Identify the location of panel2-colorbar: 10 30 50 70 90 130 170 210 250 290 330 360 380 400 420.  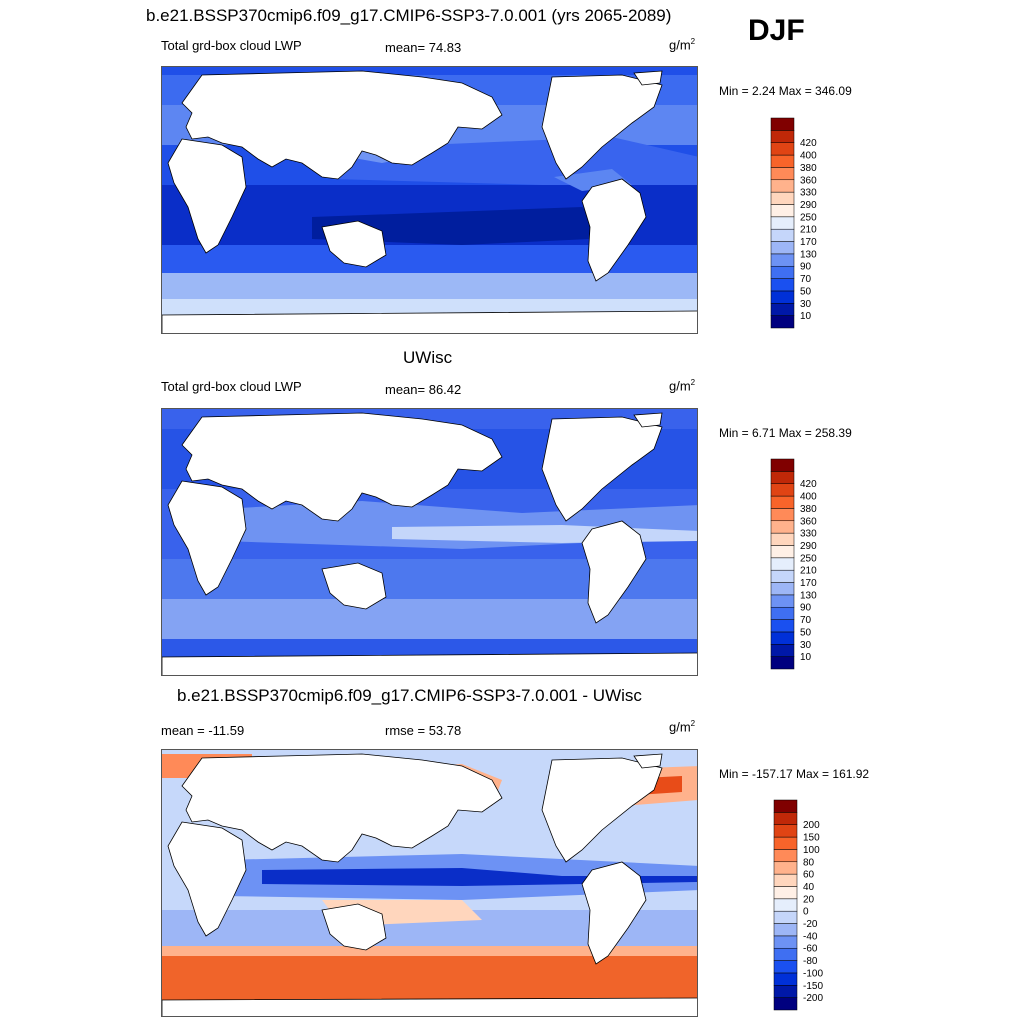
(805, 564).